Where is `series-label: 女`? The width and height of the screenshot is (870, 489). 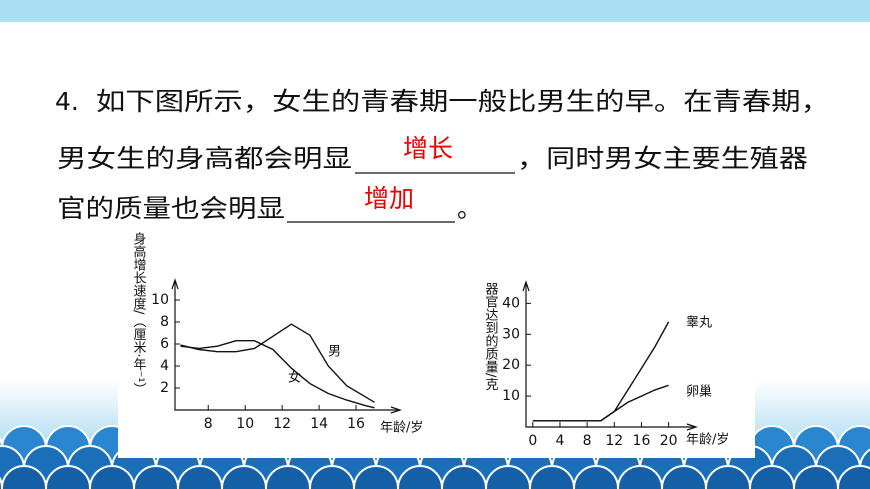 series-label: 女 is located at coordinates (294, 378).